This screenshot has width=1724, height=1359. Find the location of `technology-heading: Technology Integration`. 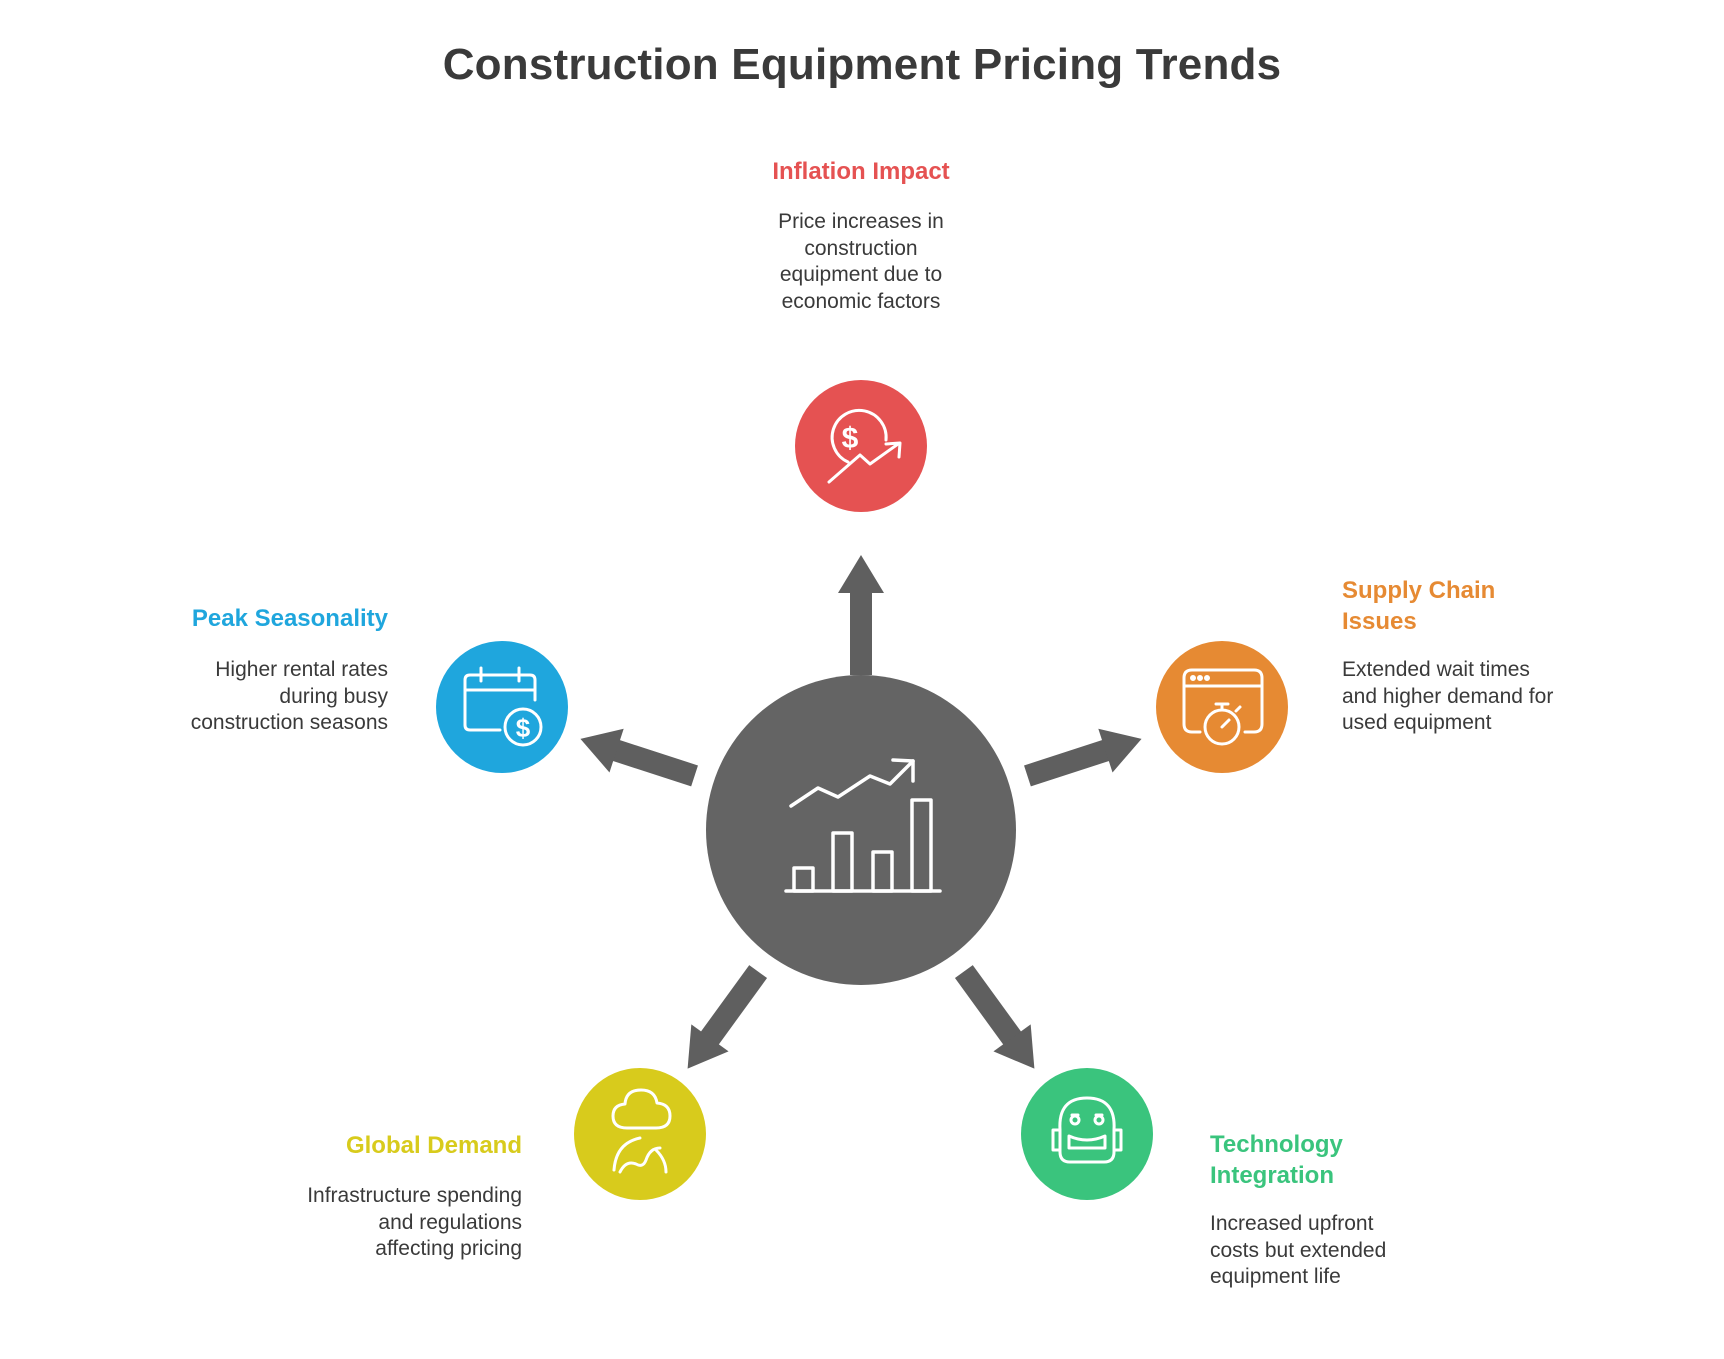

technology-heading: Technology Integration is located at coordinates (1360, 1160).